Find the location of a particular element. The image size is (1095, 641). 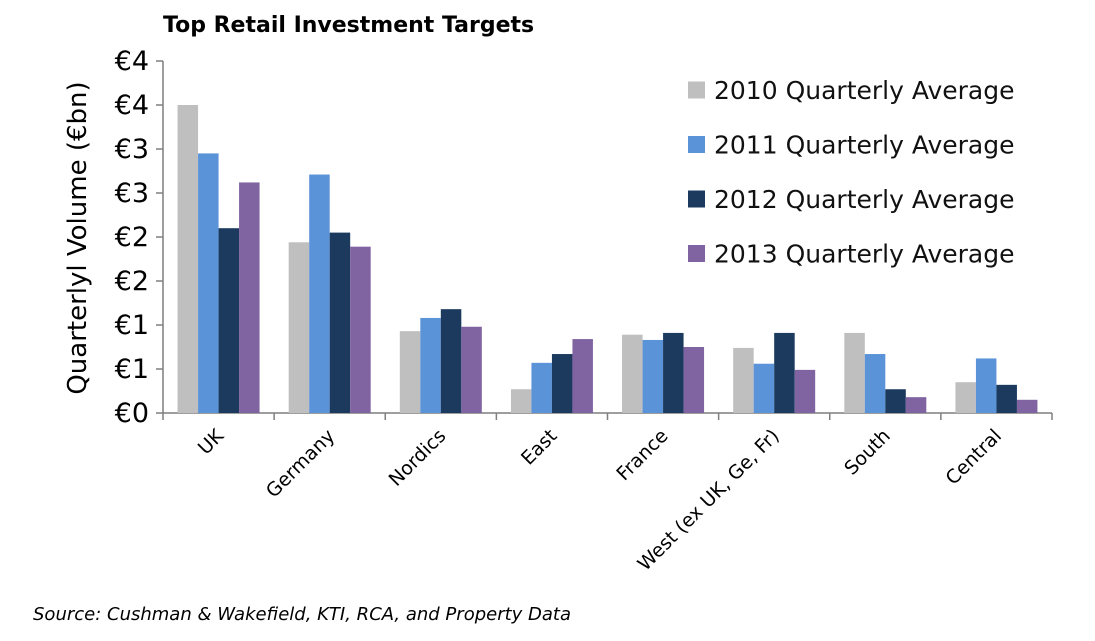

chart-title: Top Retail Investment Targets is located at coordinates (348, 25).